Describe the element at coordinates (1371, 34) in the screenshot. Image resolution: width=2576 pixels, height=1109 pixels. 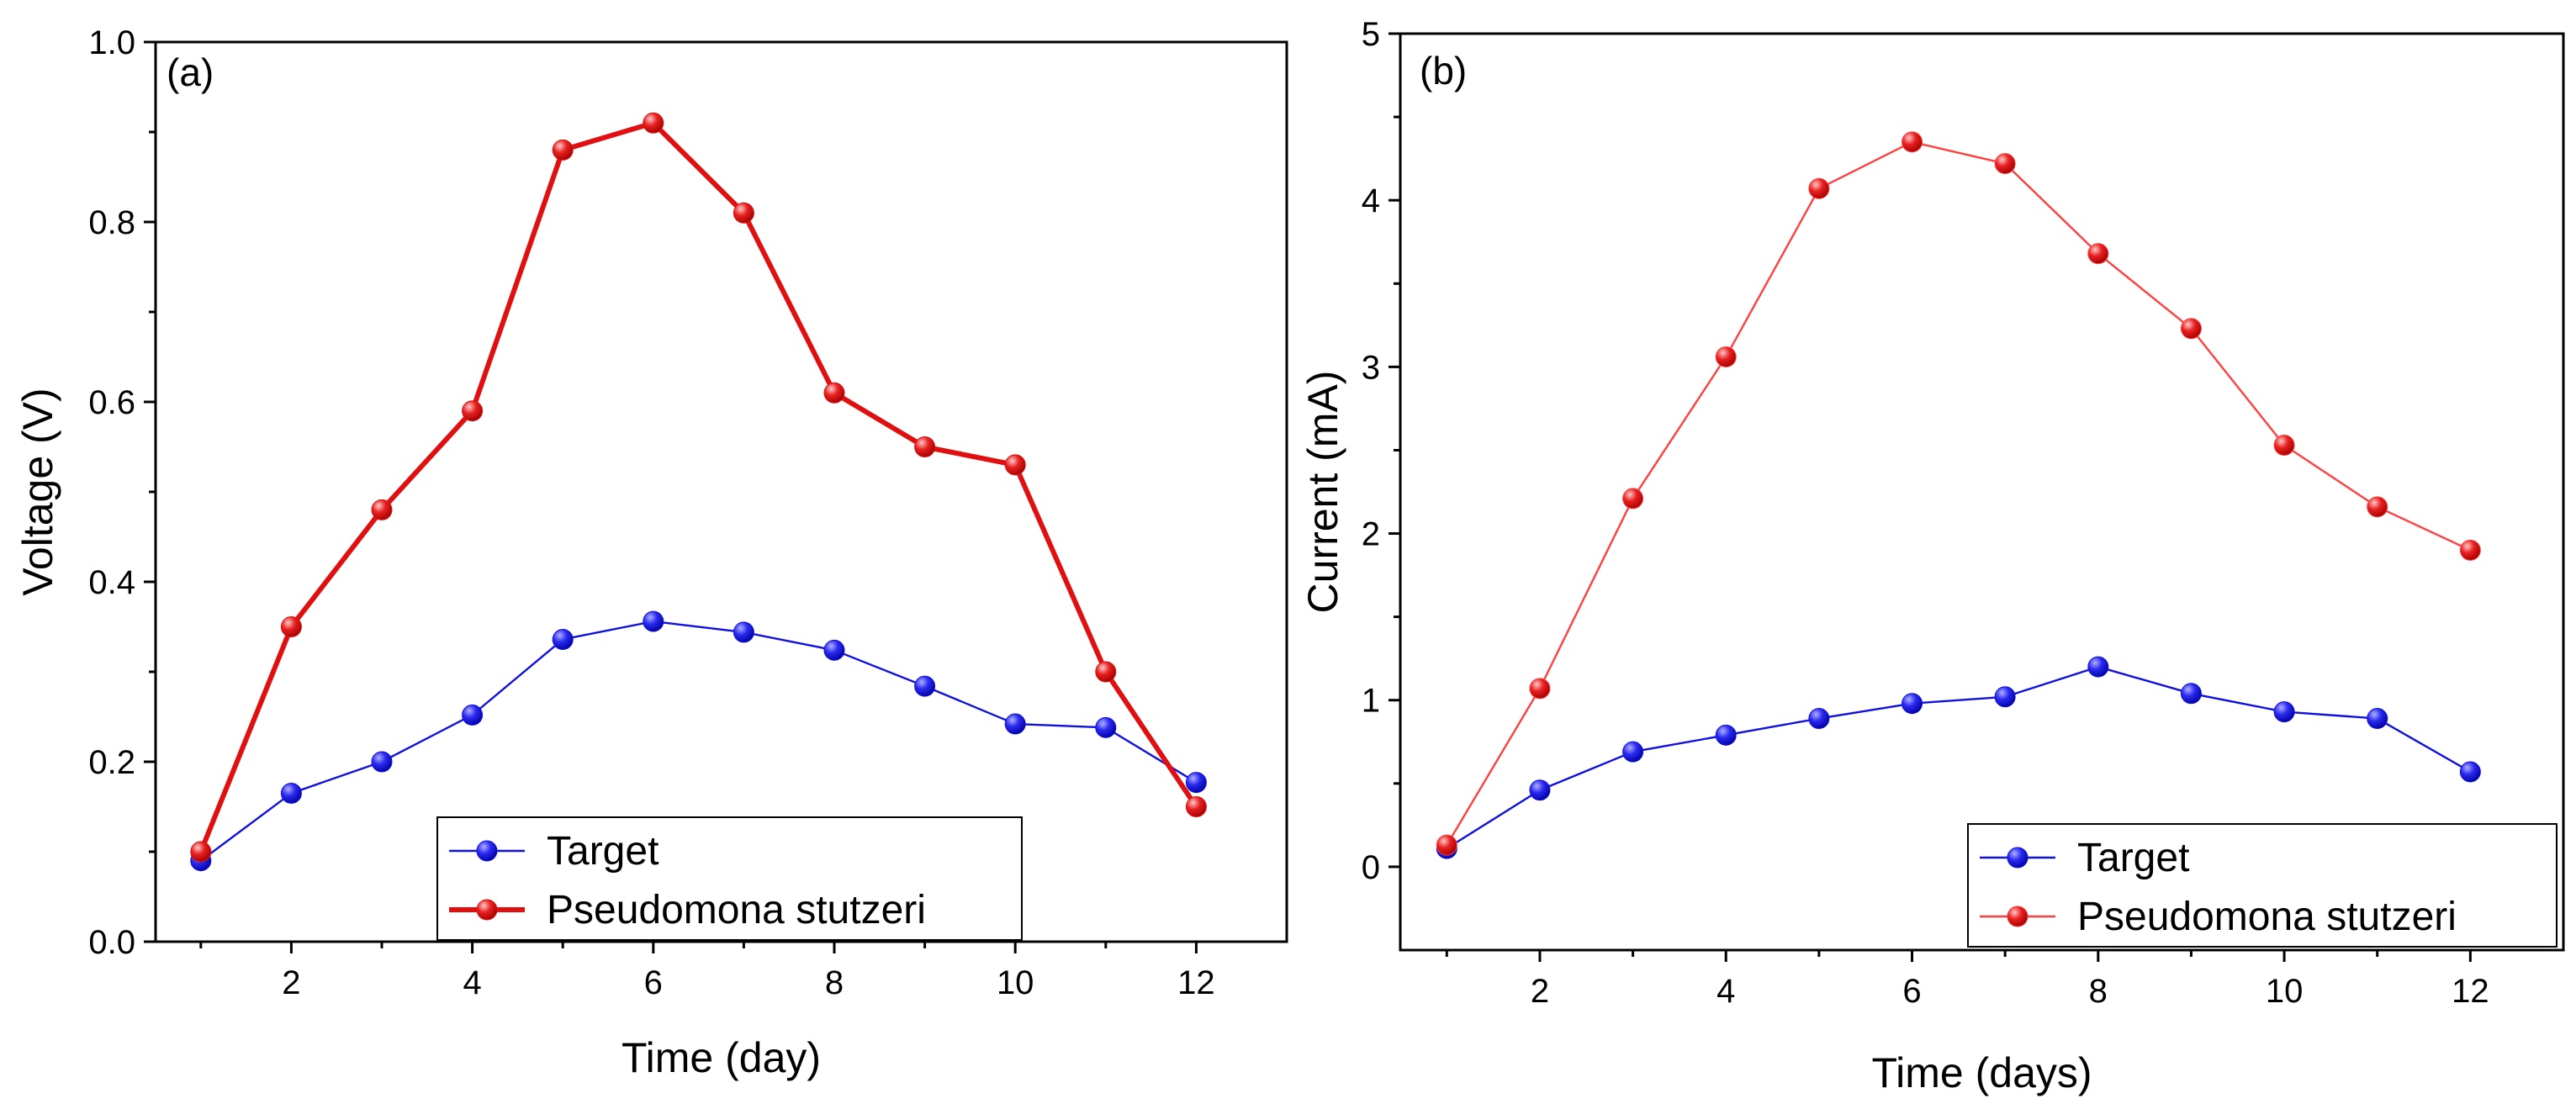
I see `y-tick-label: 5` at that location.